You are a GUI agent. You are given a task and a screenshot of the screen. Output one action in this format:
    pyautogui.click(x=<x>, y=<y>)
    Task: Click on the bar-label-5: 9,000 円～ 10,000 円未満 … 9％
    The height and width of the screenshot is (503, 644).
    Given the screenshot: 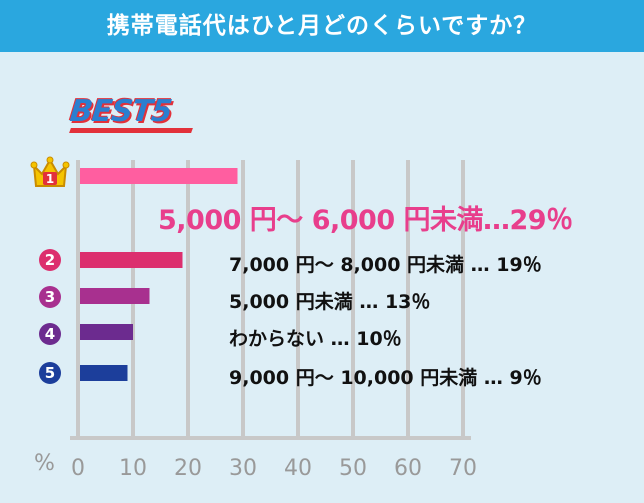 What is the action you would take?
    pyautogui.click(x=385, y=378)
    